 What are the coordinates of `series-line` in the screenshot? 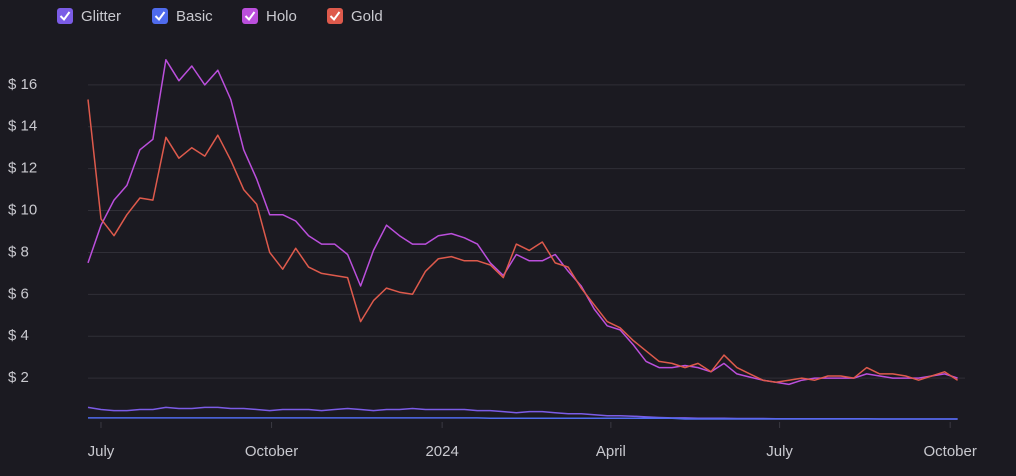 It's located at (523, 418).